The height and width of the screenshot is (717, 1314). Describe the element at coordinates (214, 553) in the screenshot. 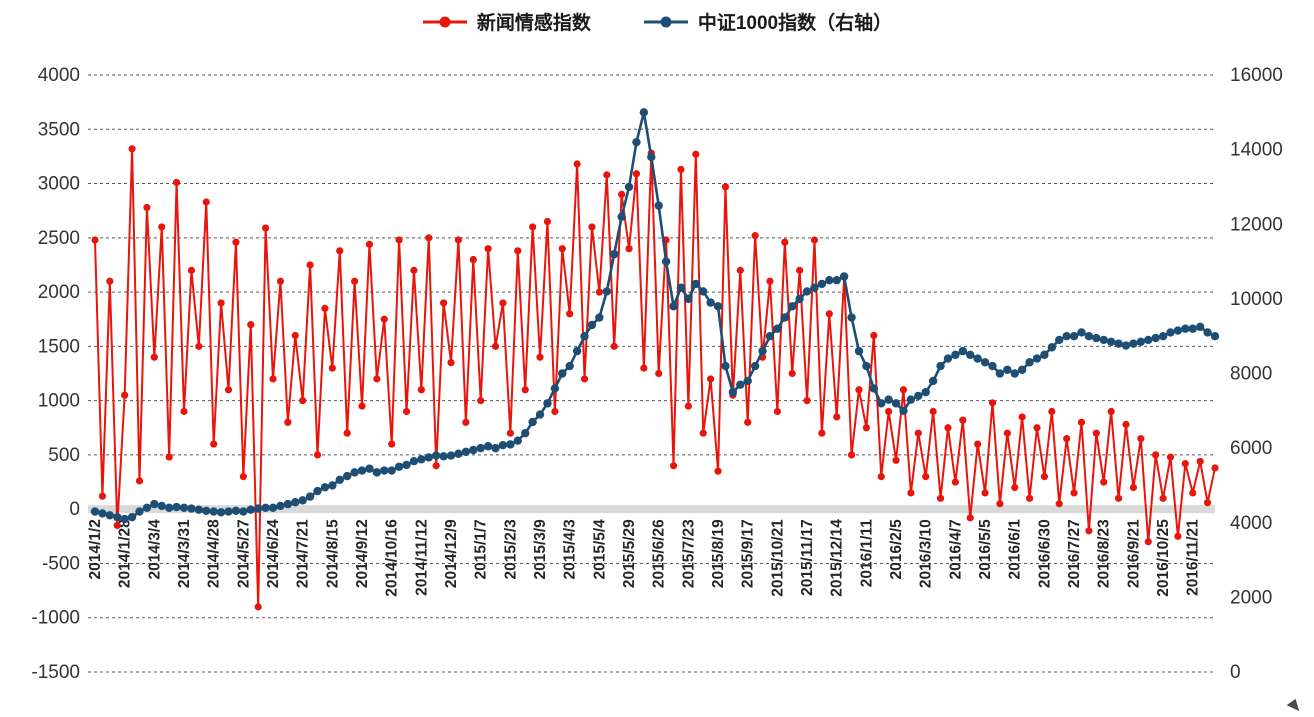

I see `x-tick-label: 2014/4/28` at that location.